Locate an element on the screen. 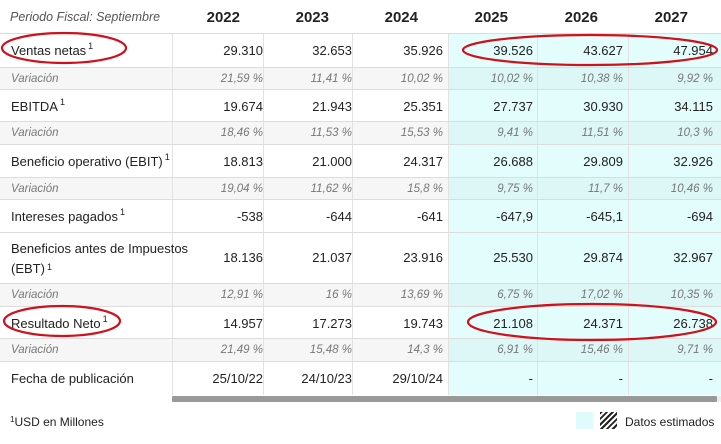  horizontal-scrollbar-thumb is located at coordinates (444, 399).